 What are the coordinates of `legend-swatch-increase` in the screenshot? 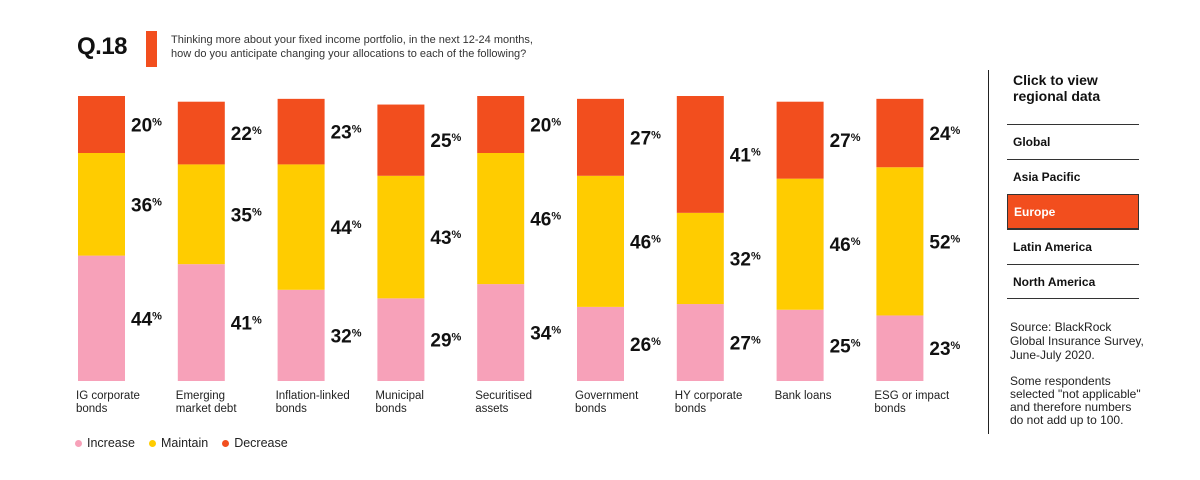 It's located at (78, 443).